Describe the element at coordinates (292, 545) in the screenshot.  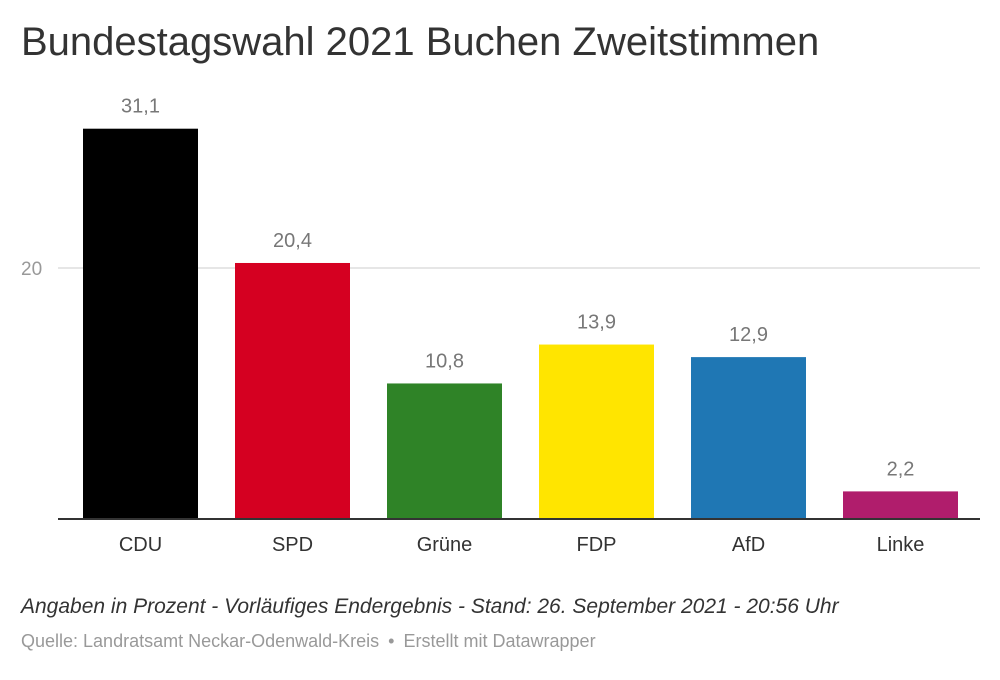
I see `category-label: SPD` at that location.